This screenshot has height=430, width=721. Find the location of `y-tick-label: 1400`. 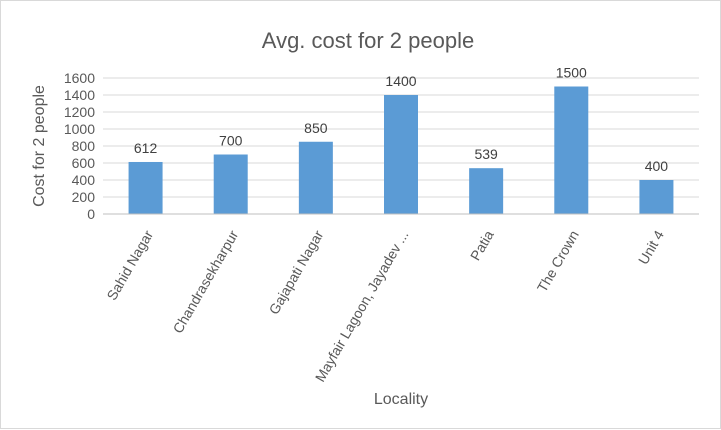

y-tick-label: 1400 is located at coordinates (79, 95).